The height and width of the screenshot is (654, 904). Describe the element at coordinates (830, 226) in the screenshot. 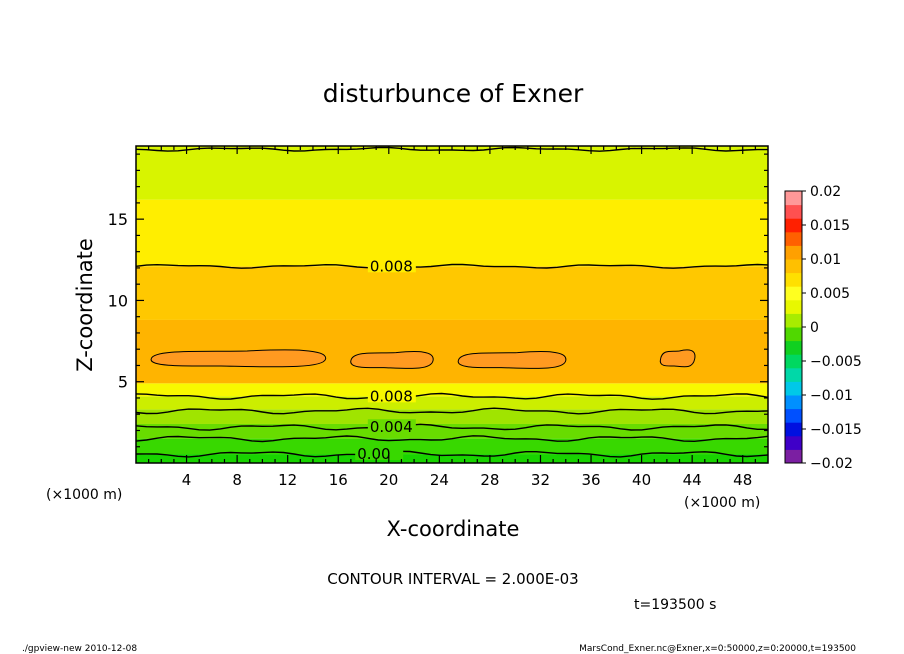

I see `colorbar-label-1: 0.015` at that location.